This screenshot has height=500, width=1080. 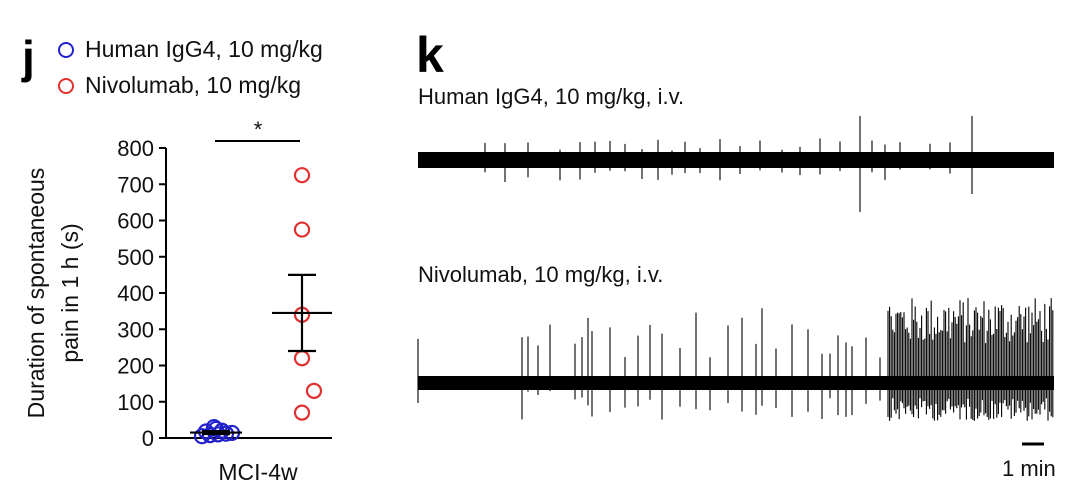 What do you see at coordinates (135, 366) in the screenshot?
I see `y-tick-label: 200` at bounding box center [135, 366].